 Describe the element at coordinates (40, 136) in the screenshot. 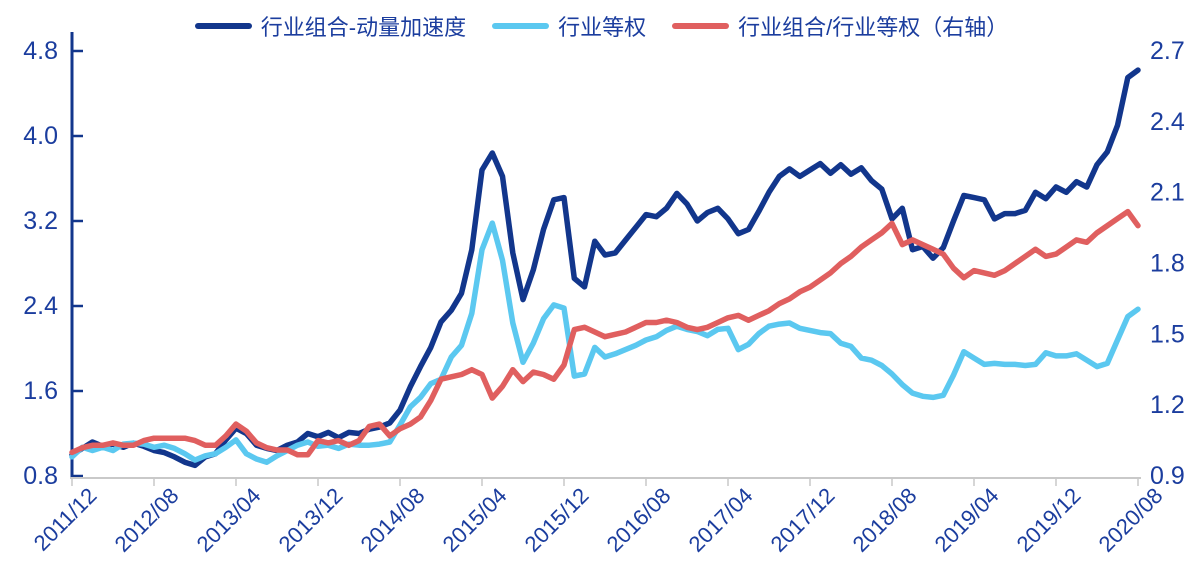

I see `left-axis-label: 4.0` at that location.